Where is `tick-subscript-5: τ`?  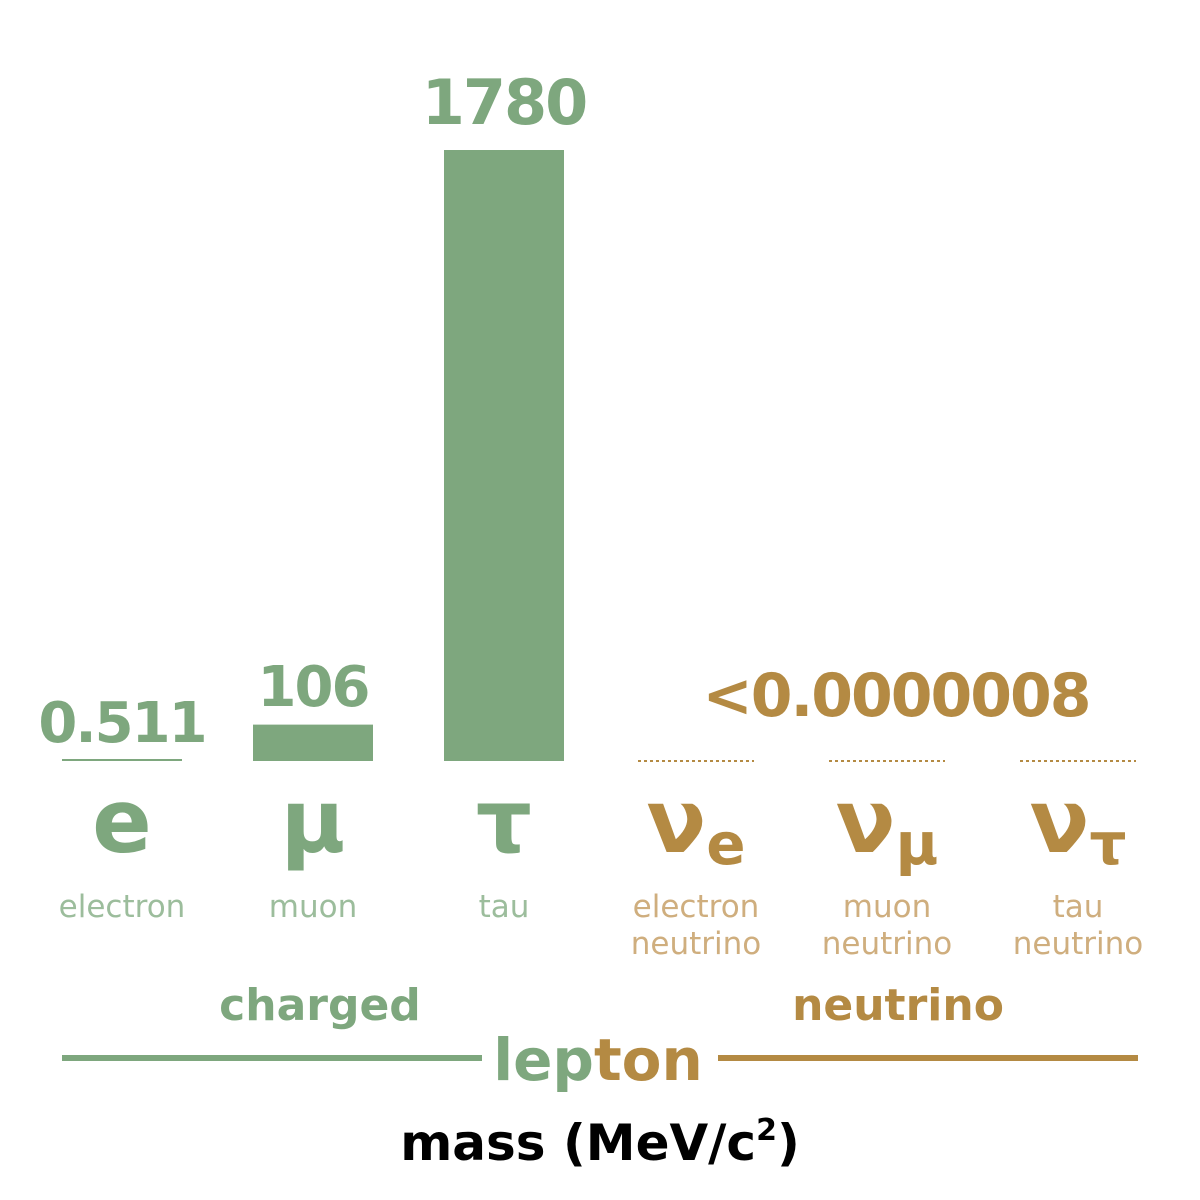 tick-subscript-5: τ is located at coordinates (1107, 844).